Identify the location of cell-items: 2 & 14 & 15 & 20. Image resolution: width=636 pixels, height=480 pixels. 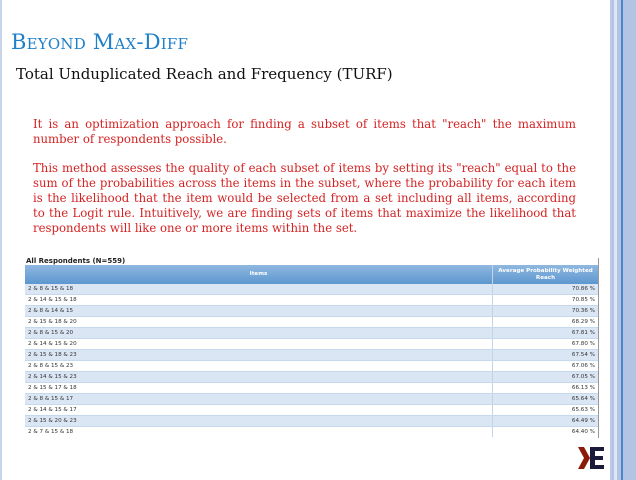
(259, 344).